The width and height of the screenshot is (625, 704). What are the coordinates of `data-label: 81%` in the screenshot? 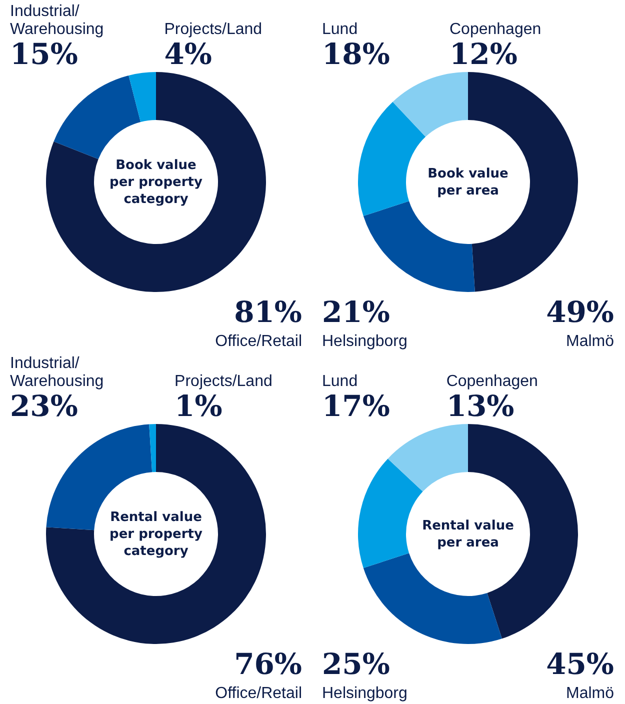 It's located at (268, 312).